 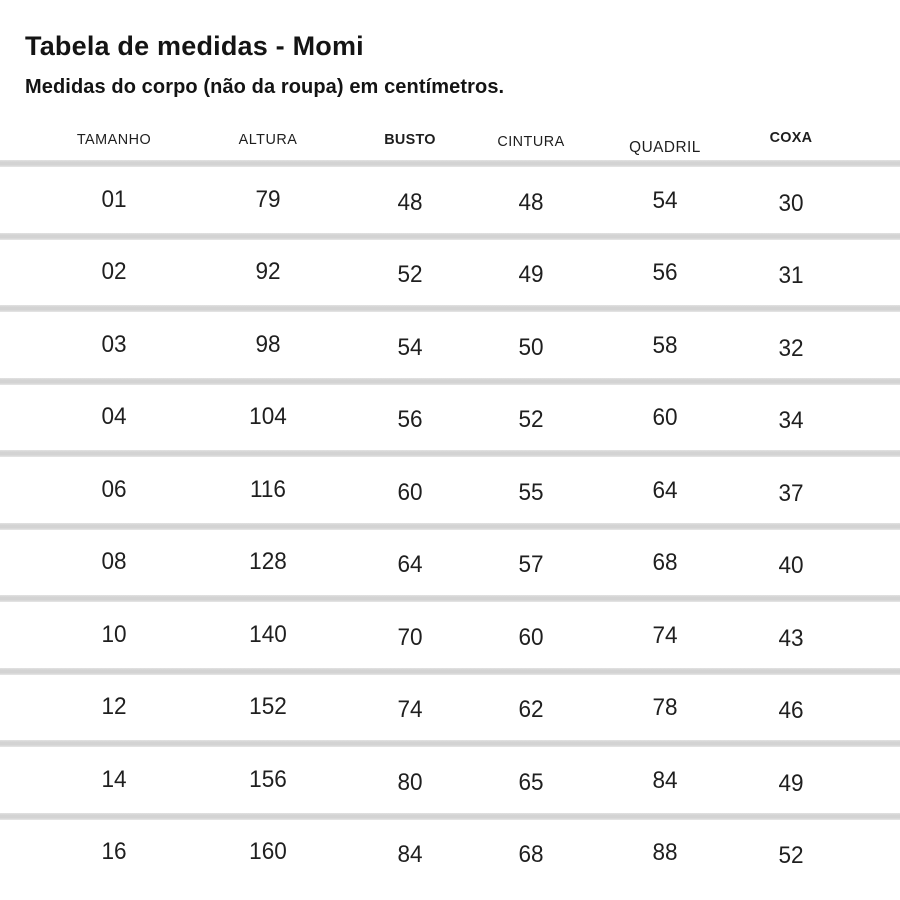 I want to click on cell-quadril: 54, so click(x=665, y=200).